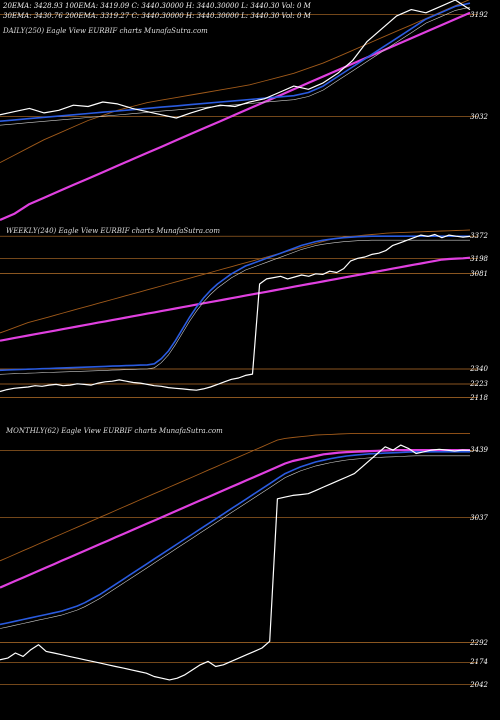 The width and height of the screenshot is (500, 720). Describe the element at coordinates (479, 273) in the screenshot. I see `weekly-level-label-2: 3081` at that location.